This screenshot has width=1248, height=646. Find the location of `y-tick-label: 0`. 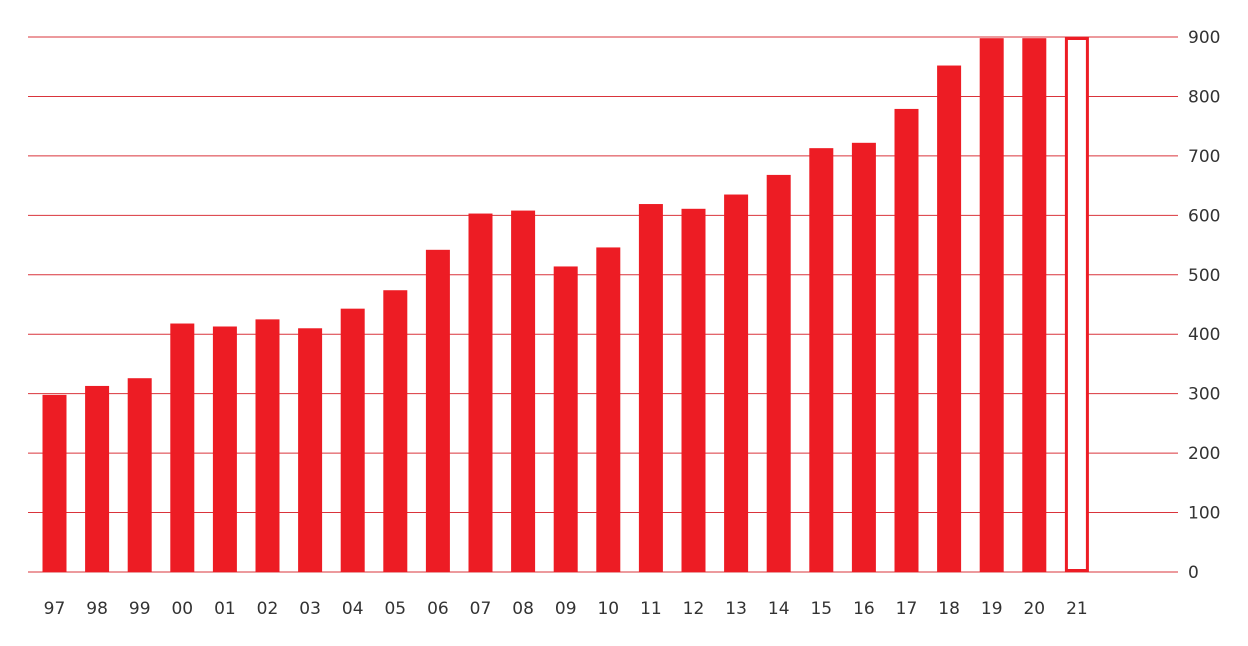

y-tick-label: 0 is located at coordinates (1193, 573).